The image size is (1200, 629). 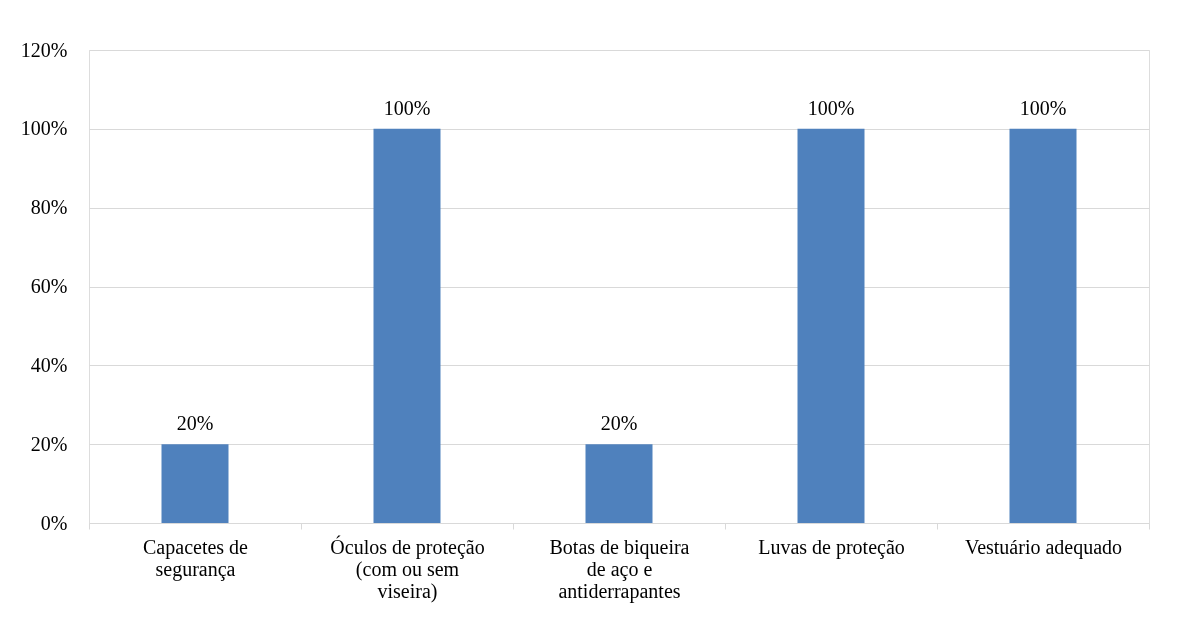 I want to click on x-tick-label: Botas de biqueira de aço e antiderrapantes, so click(x=619, y=569).